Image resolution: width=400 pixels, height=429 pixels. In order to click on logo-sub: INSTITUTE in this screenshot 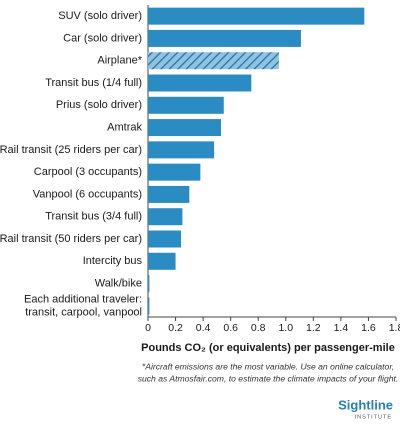, I will do `click(373, 417)`.